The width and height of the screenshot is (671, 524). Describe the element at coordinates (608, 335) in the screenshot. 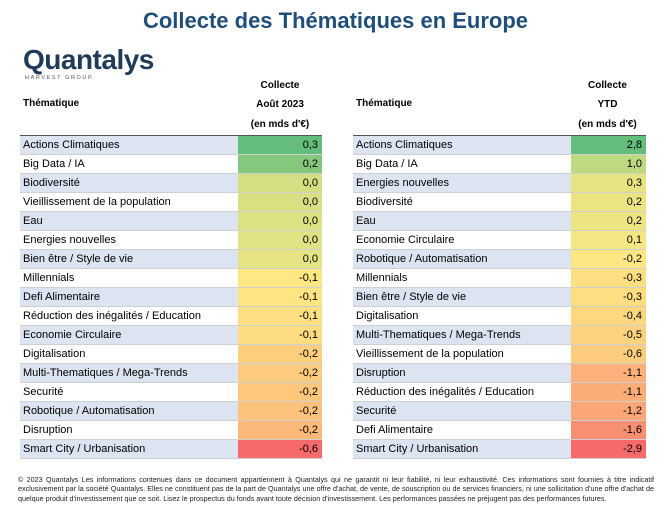

I see `row-value-cell: -0,5` at that location.